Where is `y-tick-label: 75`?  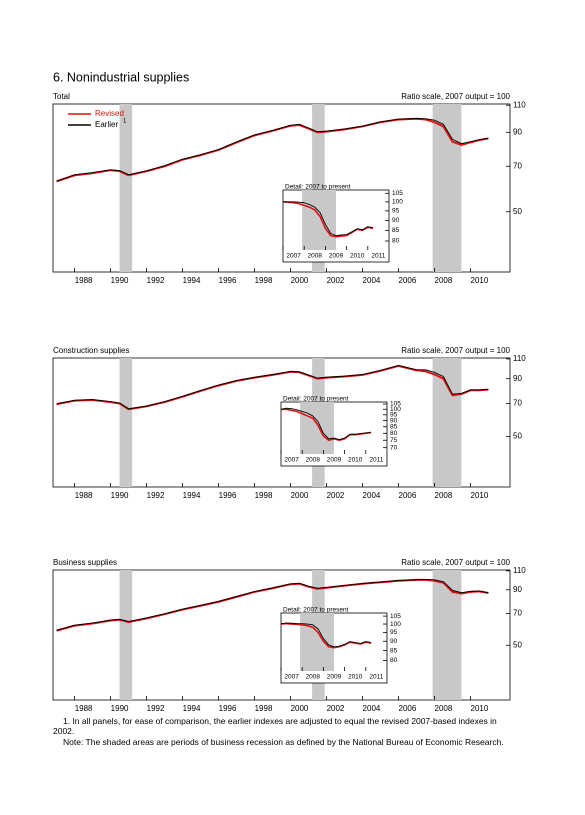
y-tick-label: 75 is located at coordinates (394, 440).